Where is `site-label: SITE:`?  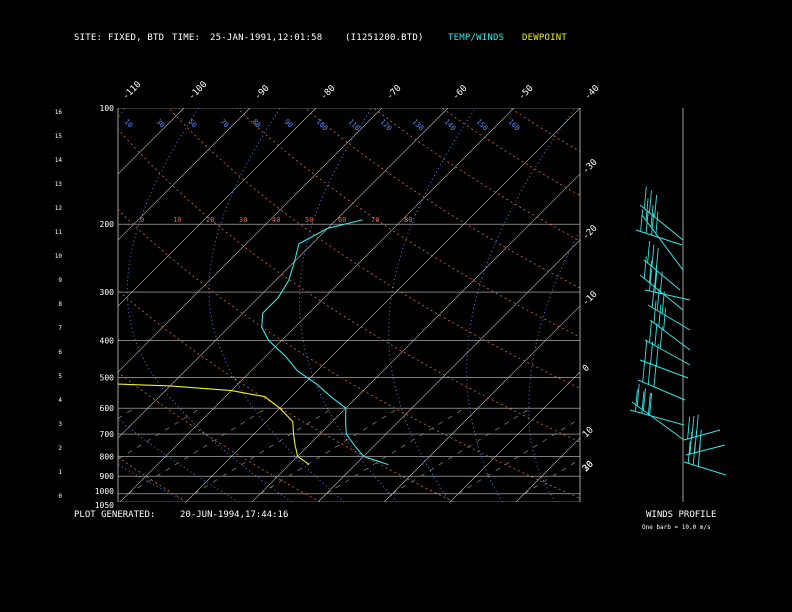
site-label: SITE: is located at coordinates (88, 38).